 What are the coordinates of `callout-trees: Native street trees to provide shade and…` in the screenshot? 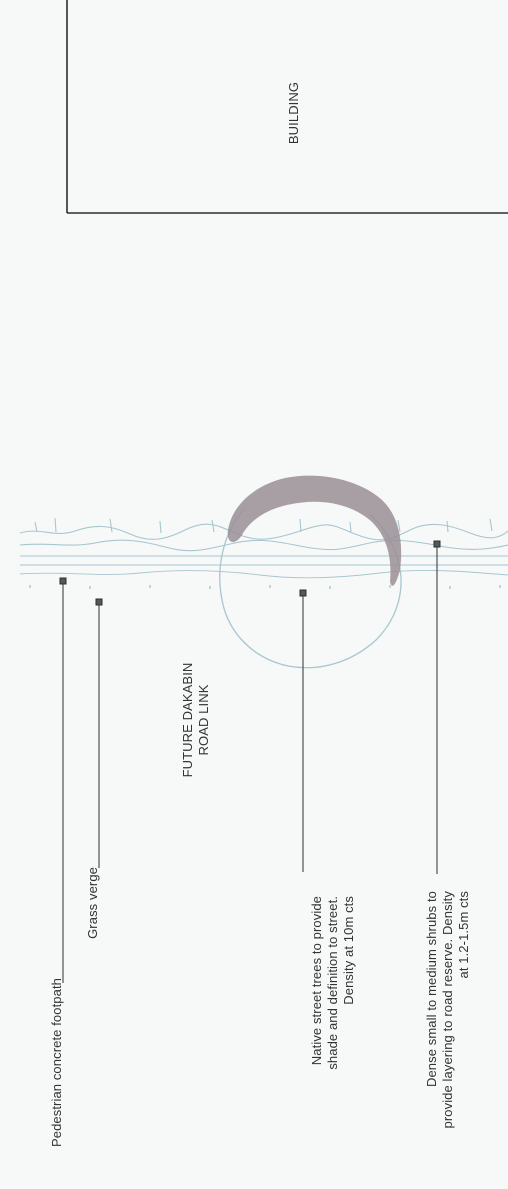 It's located at (332, 983).